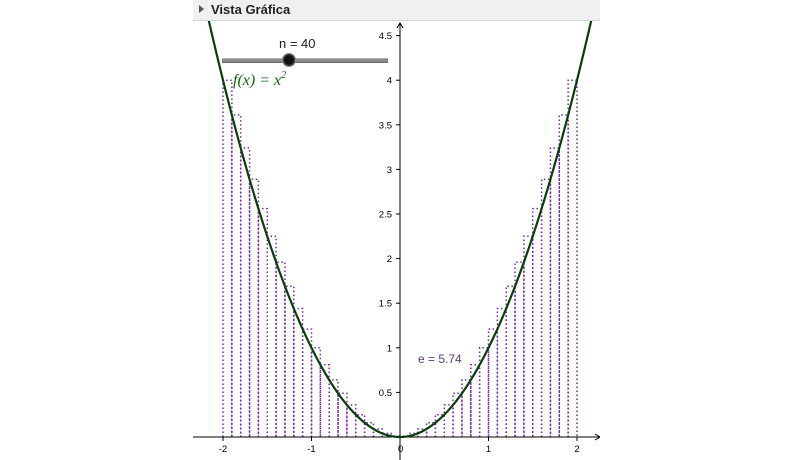  Describe the element at coordinates (264, 80) in the screenshot. I see `function-equals: =` at that location.